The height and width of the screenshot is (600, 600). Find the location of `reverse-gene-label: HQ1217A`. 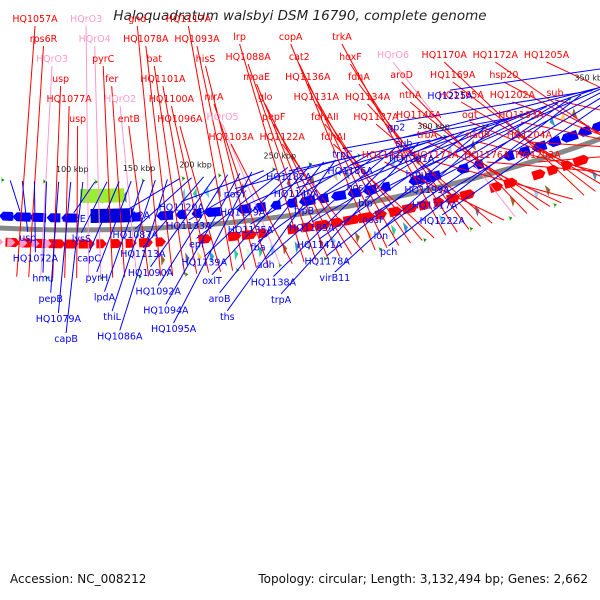

reverse-gene-label: HQ1217A is located at coordinates (435, 206).